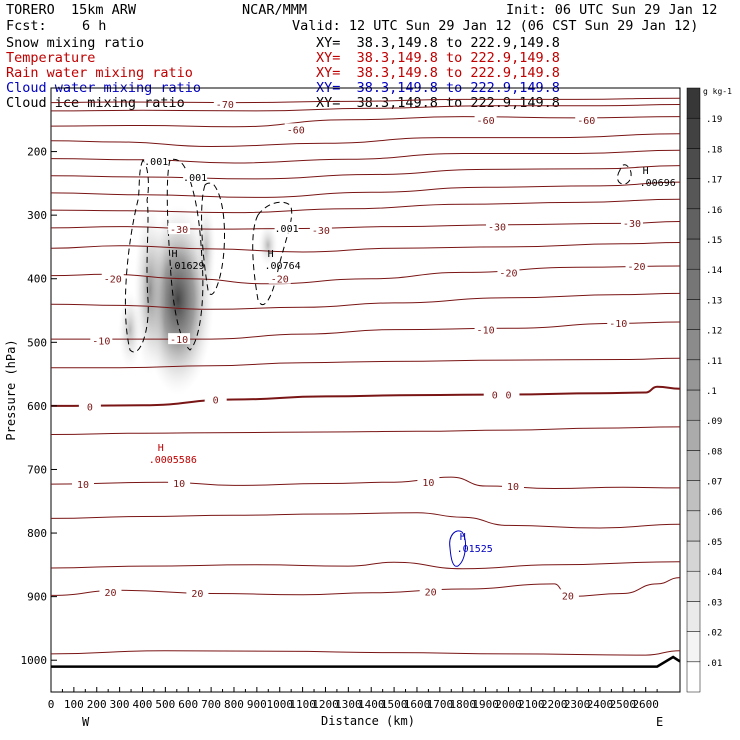  Describe the element at coordinates (94, 26) in the screenshot. I see `fcst-value: 6 h` at that location.